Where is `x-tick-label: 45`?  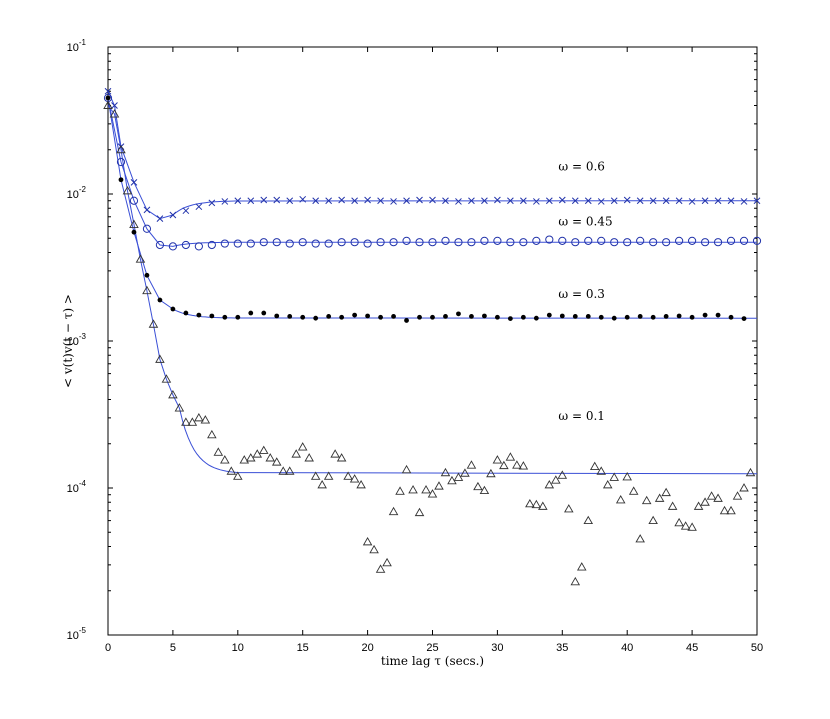
x-tick-label: 45 is located at coordinates (692, 648).